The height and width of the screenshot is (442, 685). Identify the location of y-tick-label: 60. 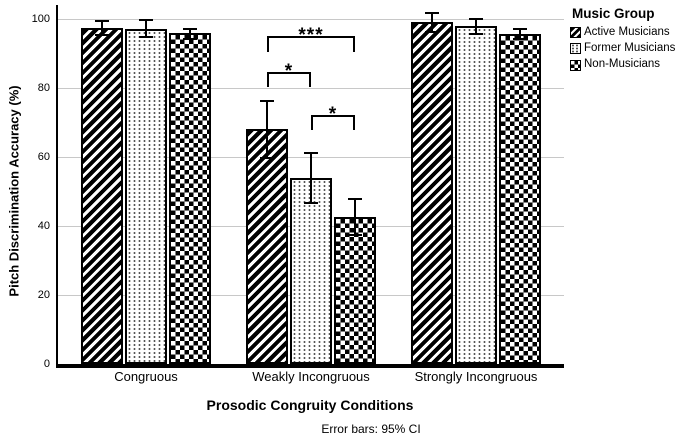
(43, 157).